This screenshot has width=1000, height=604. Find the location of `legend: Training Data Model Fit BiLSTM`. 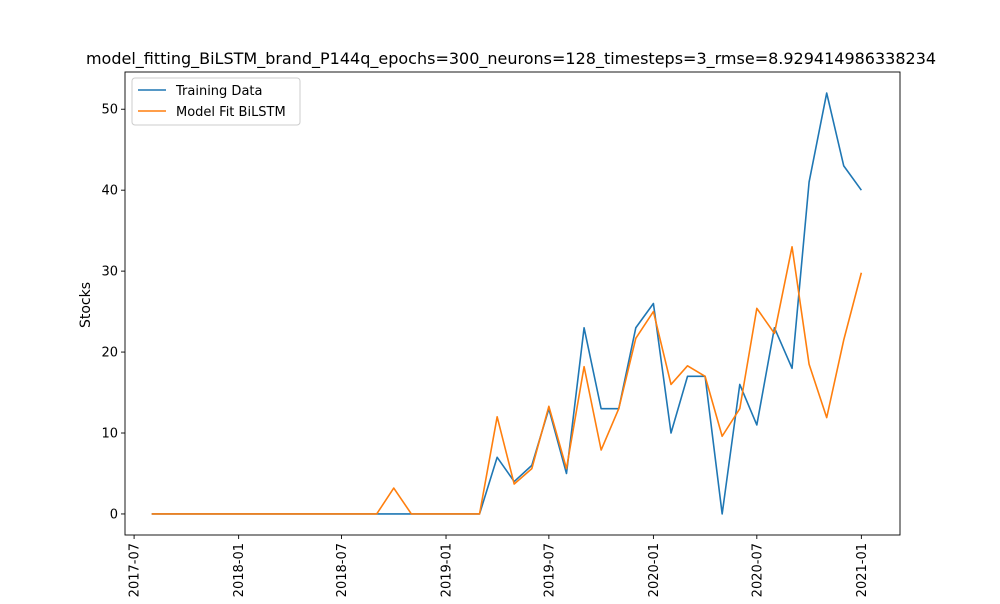

legend: Training Data Model Fit BiLSTM is located at coordinates (216, 101).